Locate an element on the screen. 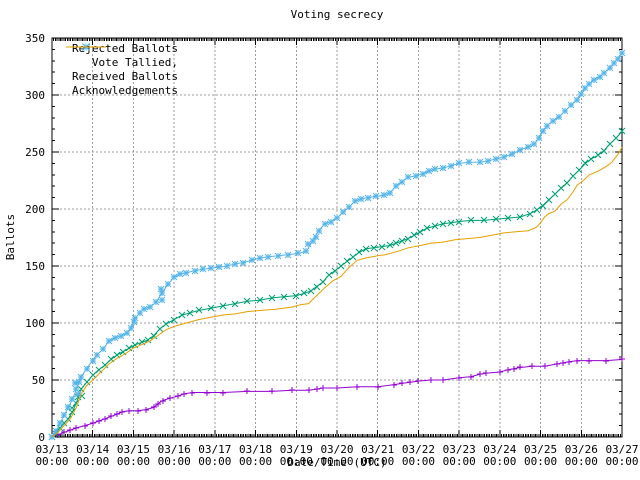  y-tick-label: 0 is located at coordinates (41, 437).